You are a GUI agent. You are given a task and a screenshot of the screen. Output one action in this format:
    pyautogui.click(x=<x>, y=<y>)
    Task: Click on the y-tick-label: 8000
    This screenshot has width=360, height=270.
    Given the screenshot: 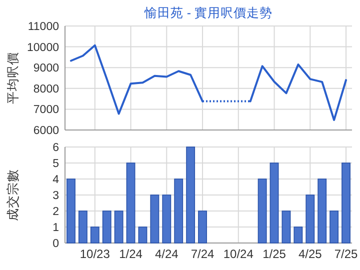 What is the action you would take?
    pyautogui.click(x=46, y=89)
    